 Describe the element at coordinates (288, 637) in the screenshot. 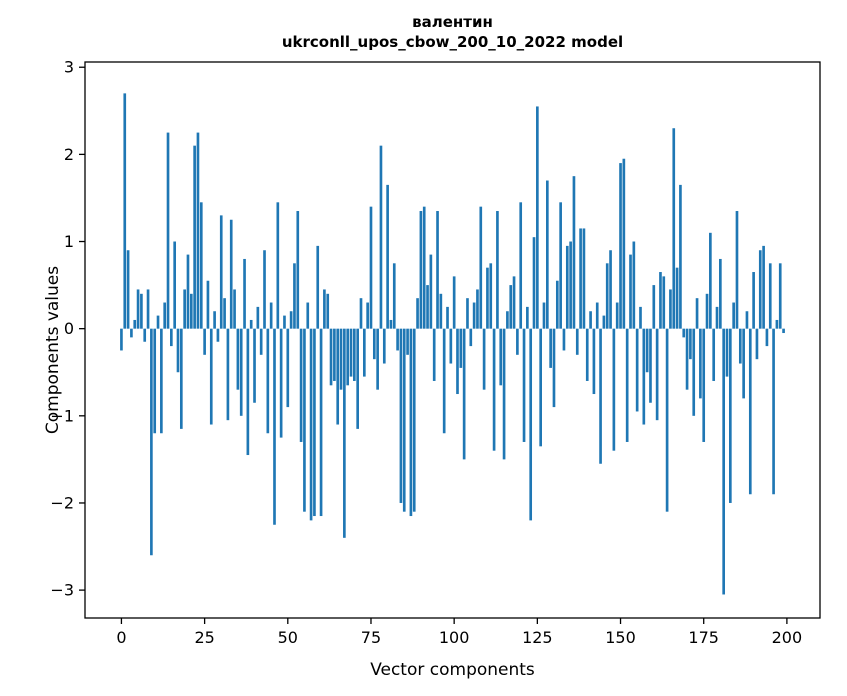

I see `x-tick-label: 50` at that location.